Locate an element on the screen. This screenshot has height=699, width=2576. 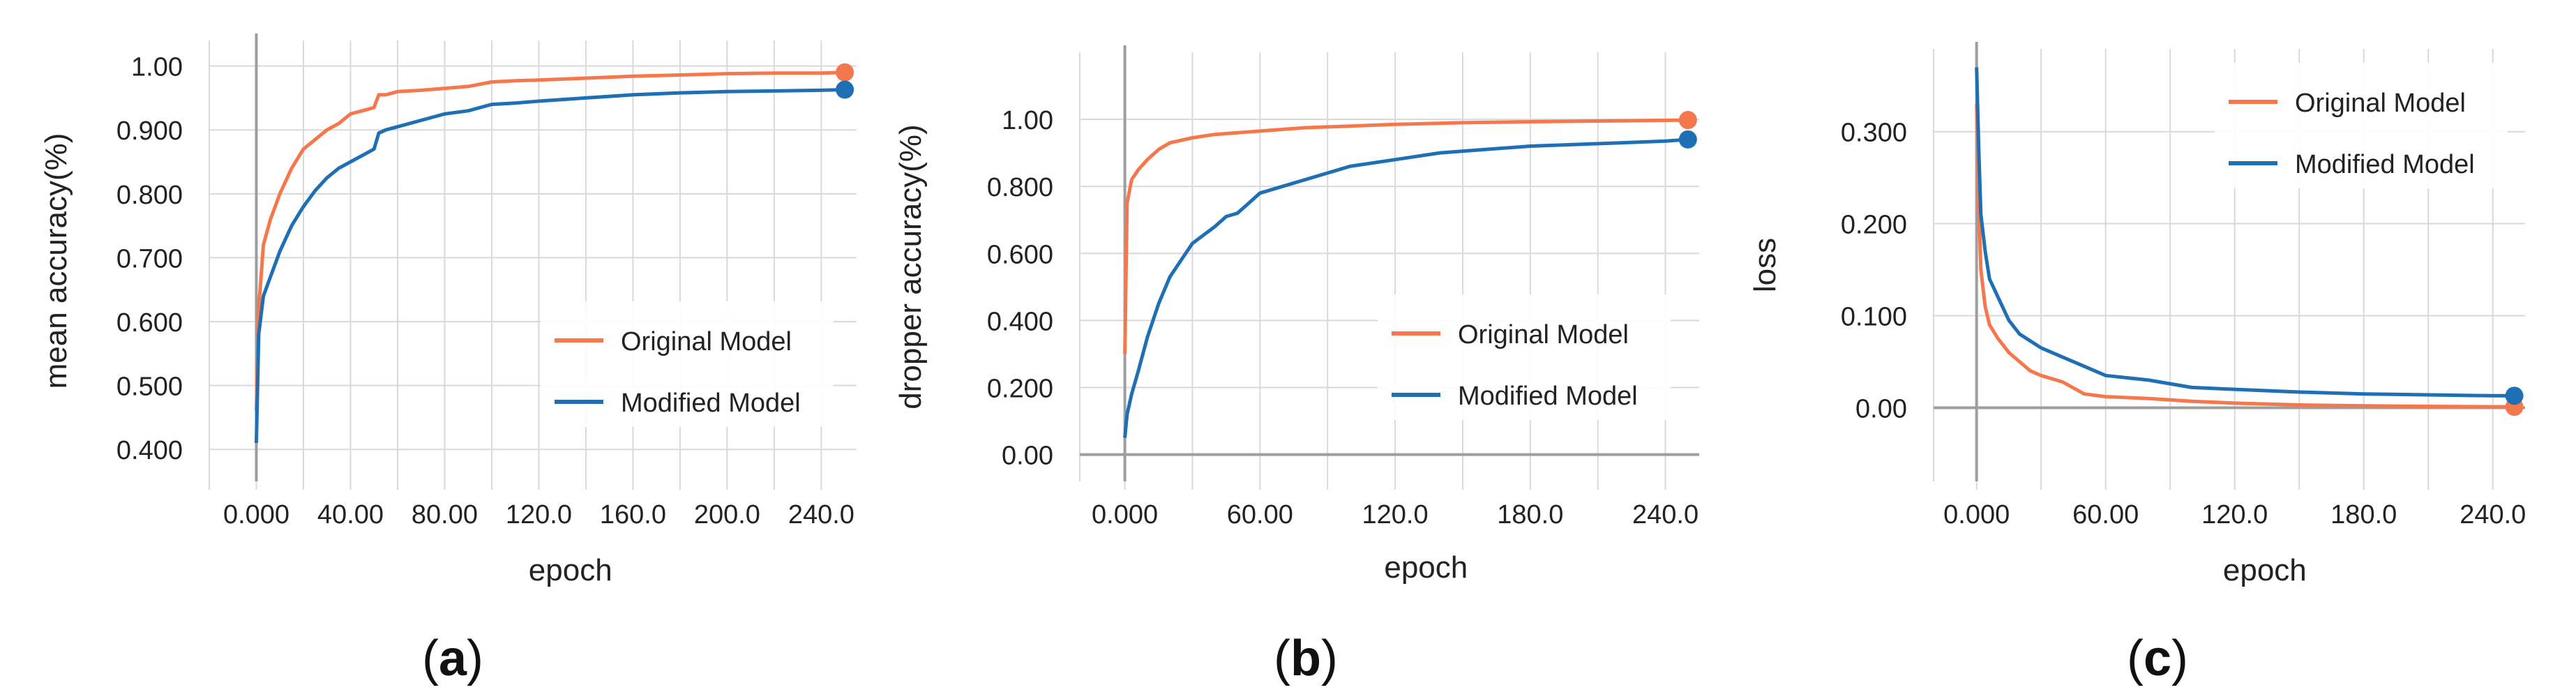
y-axis-label: mean accuracy(%) is located at coordinates (56, 261).